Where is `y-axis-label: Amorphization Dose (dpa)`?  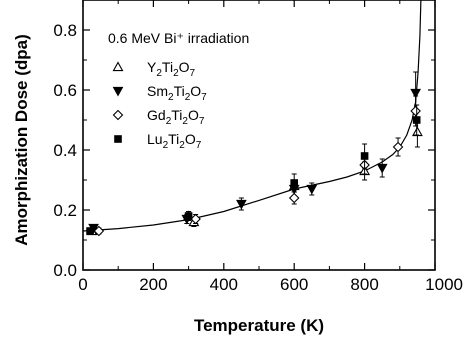 y-axis-label: Amorphization Dose (dpa) is located at coordinates (21, 140).